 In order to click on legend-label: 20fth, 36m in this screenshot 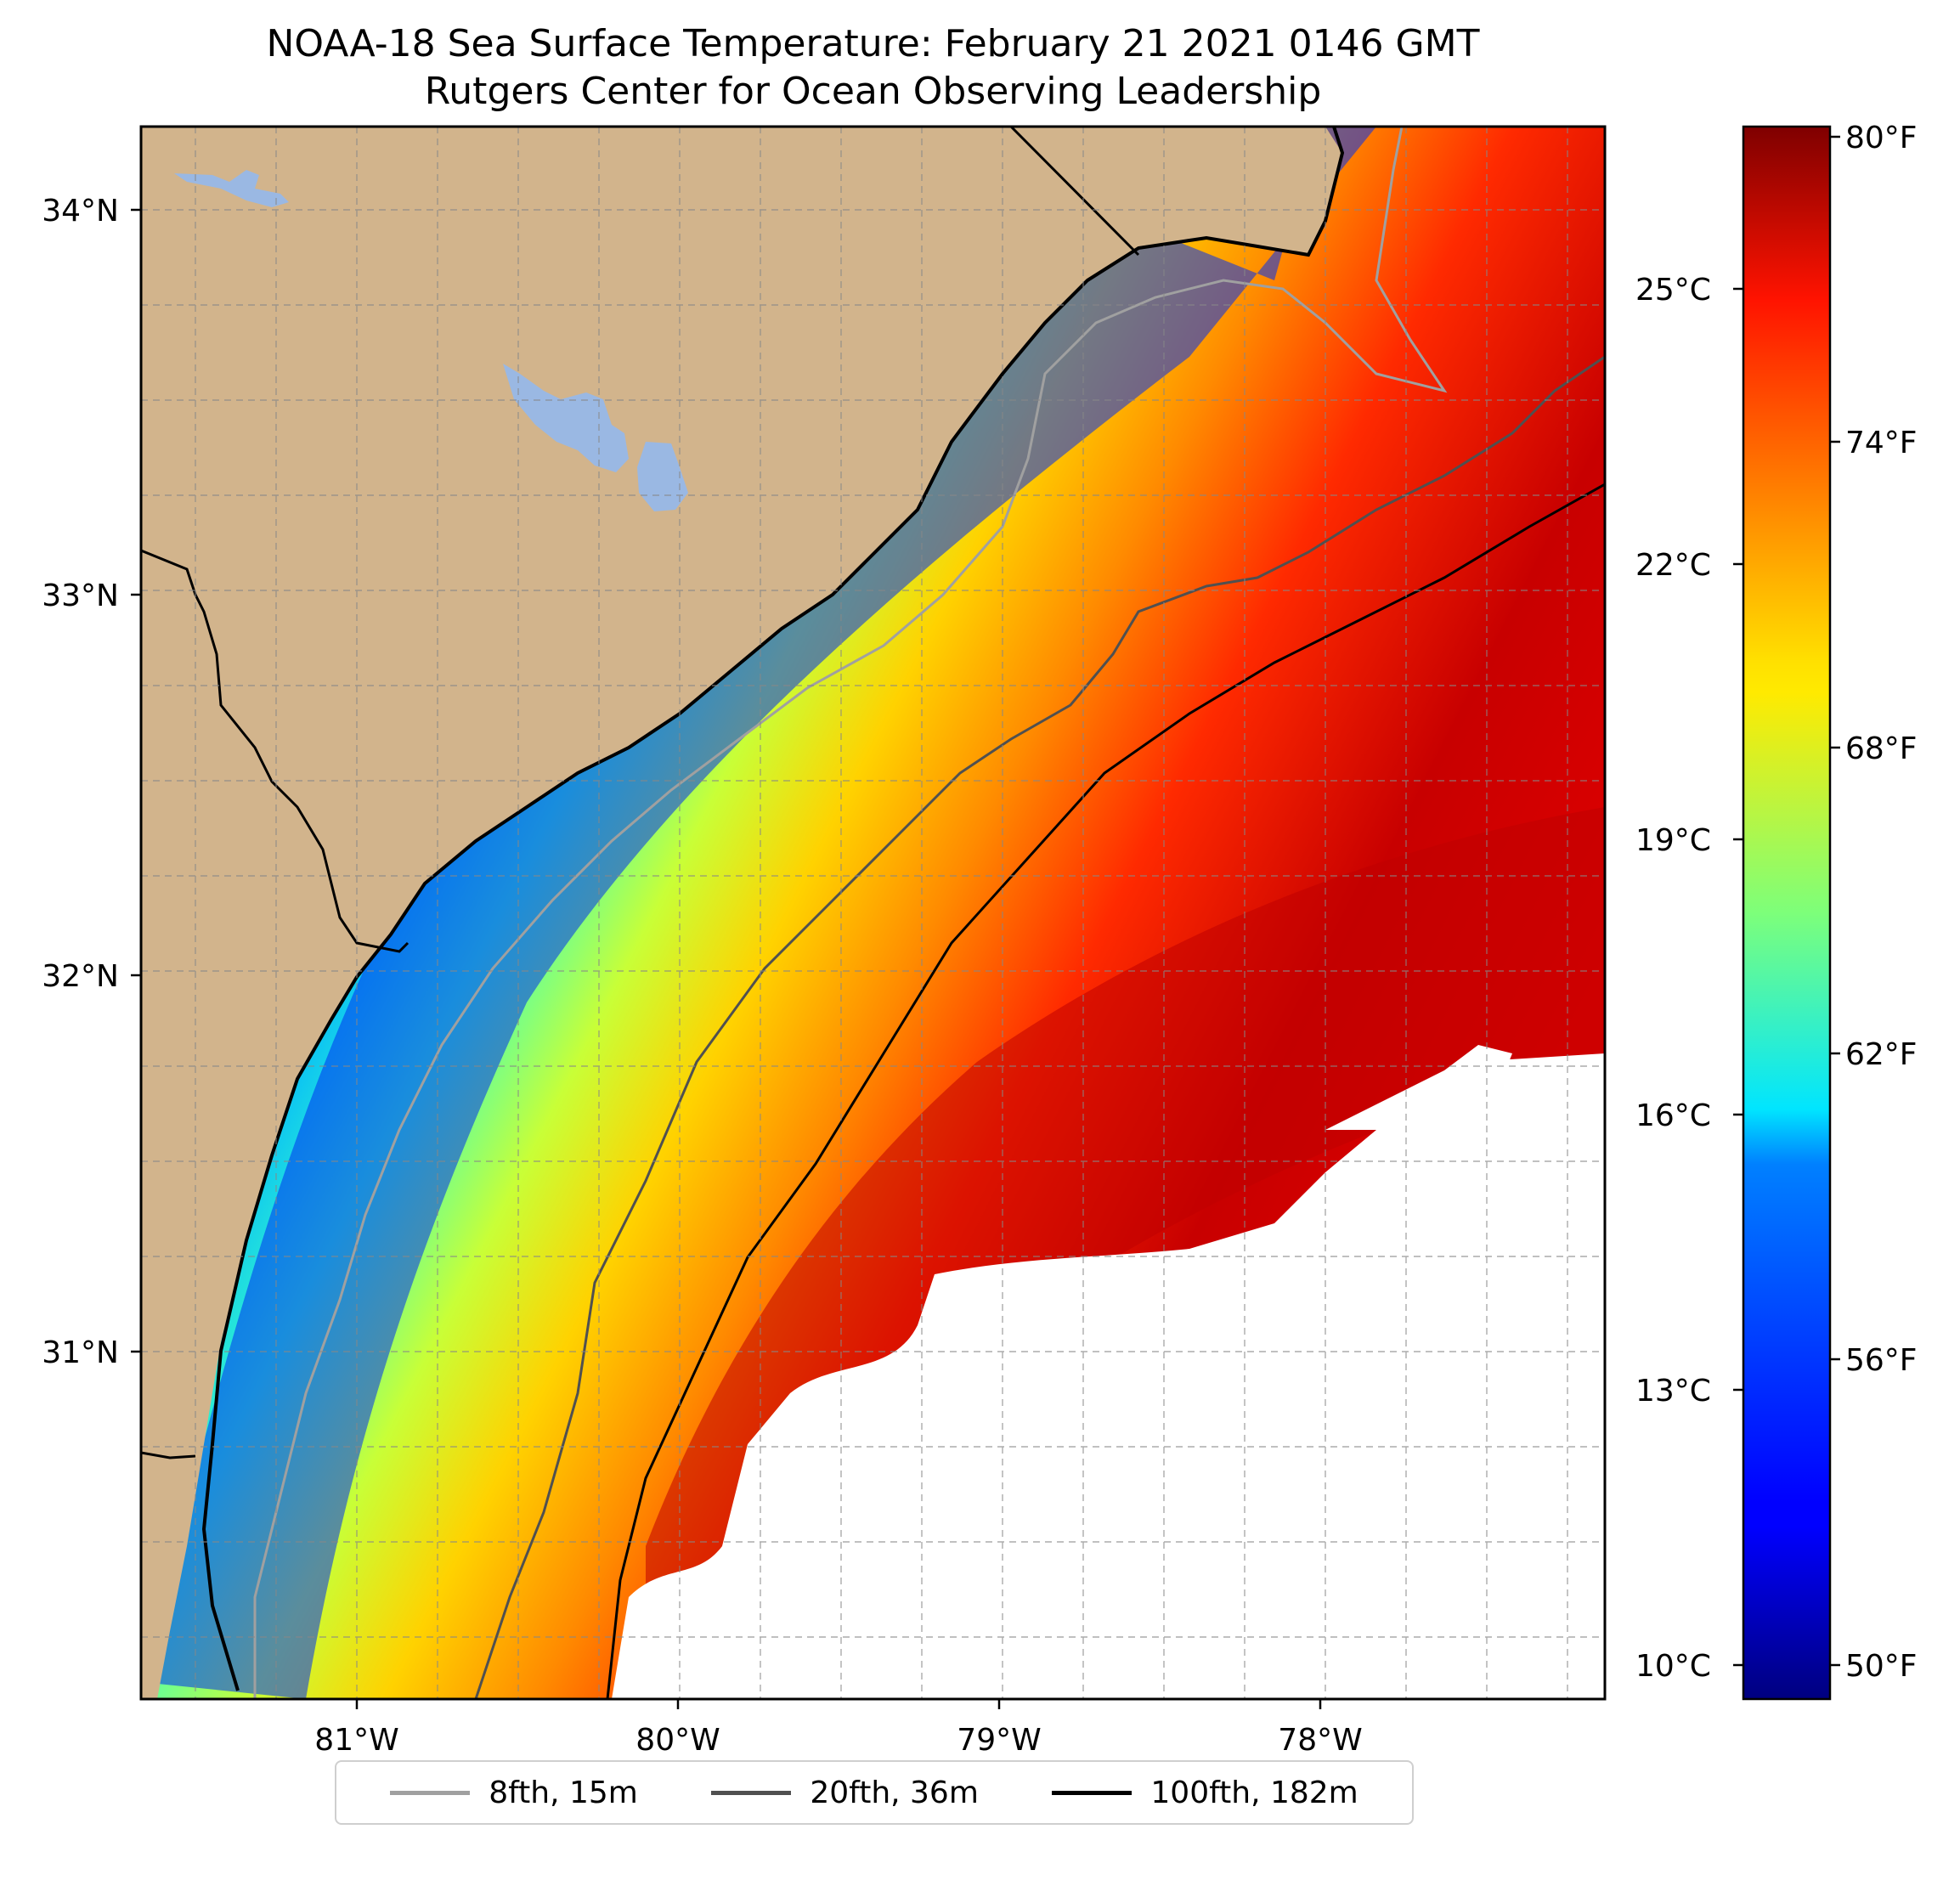, I will do `click(895, 1793)`.